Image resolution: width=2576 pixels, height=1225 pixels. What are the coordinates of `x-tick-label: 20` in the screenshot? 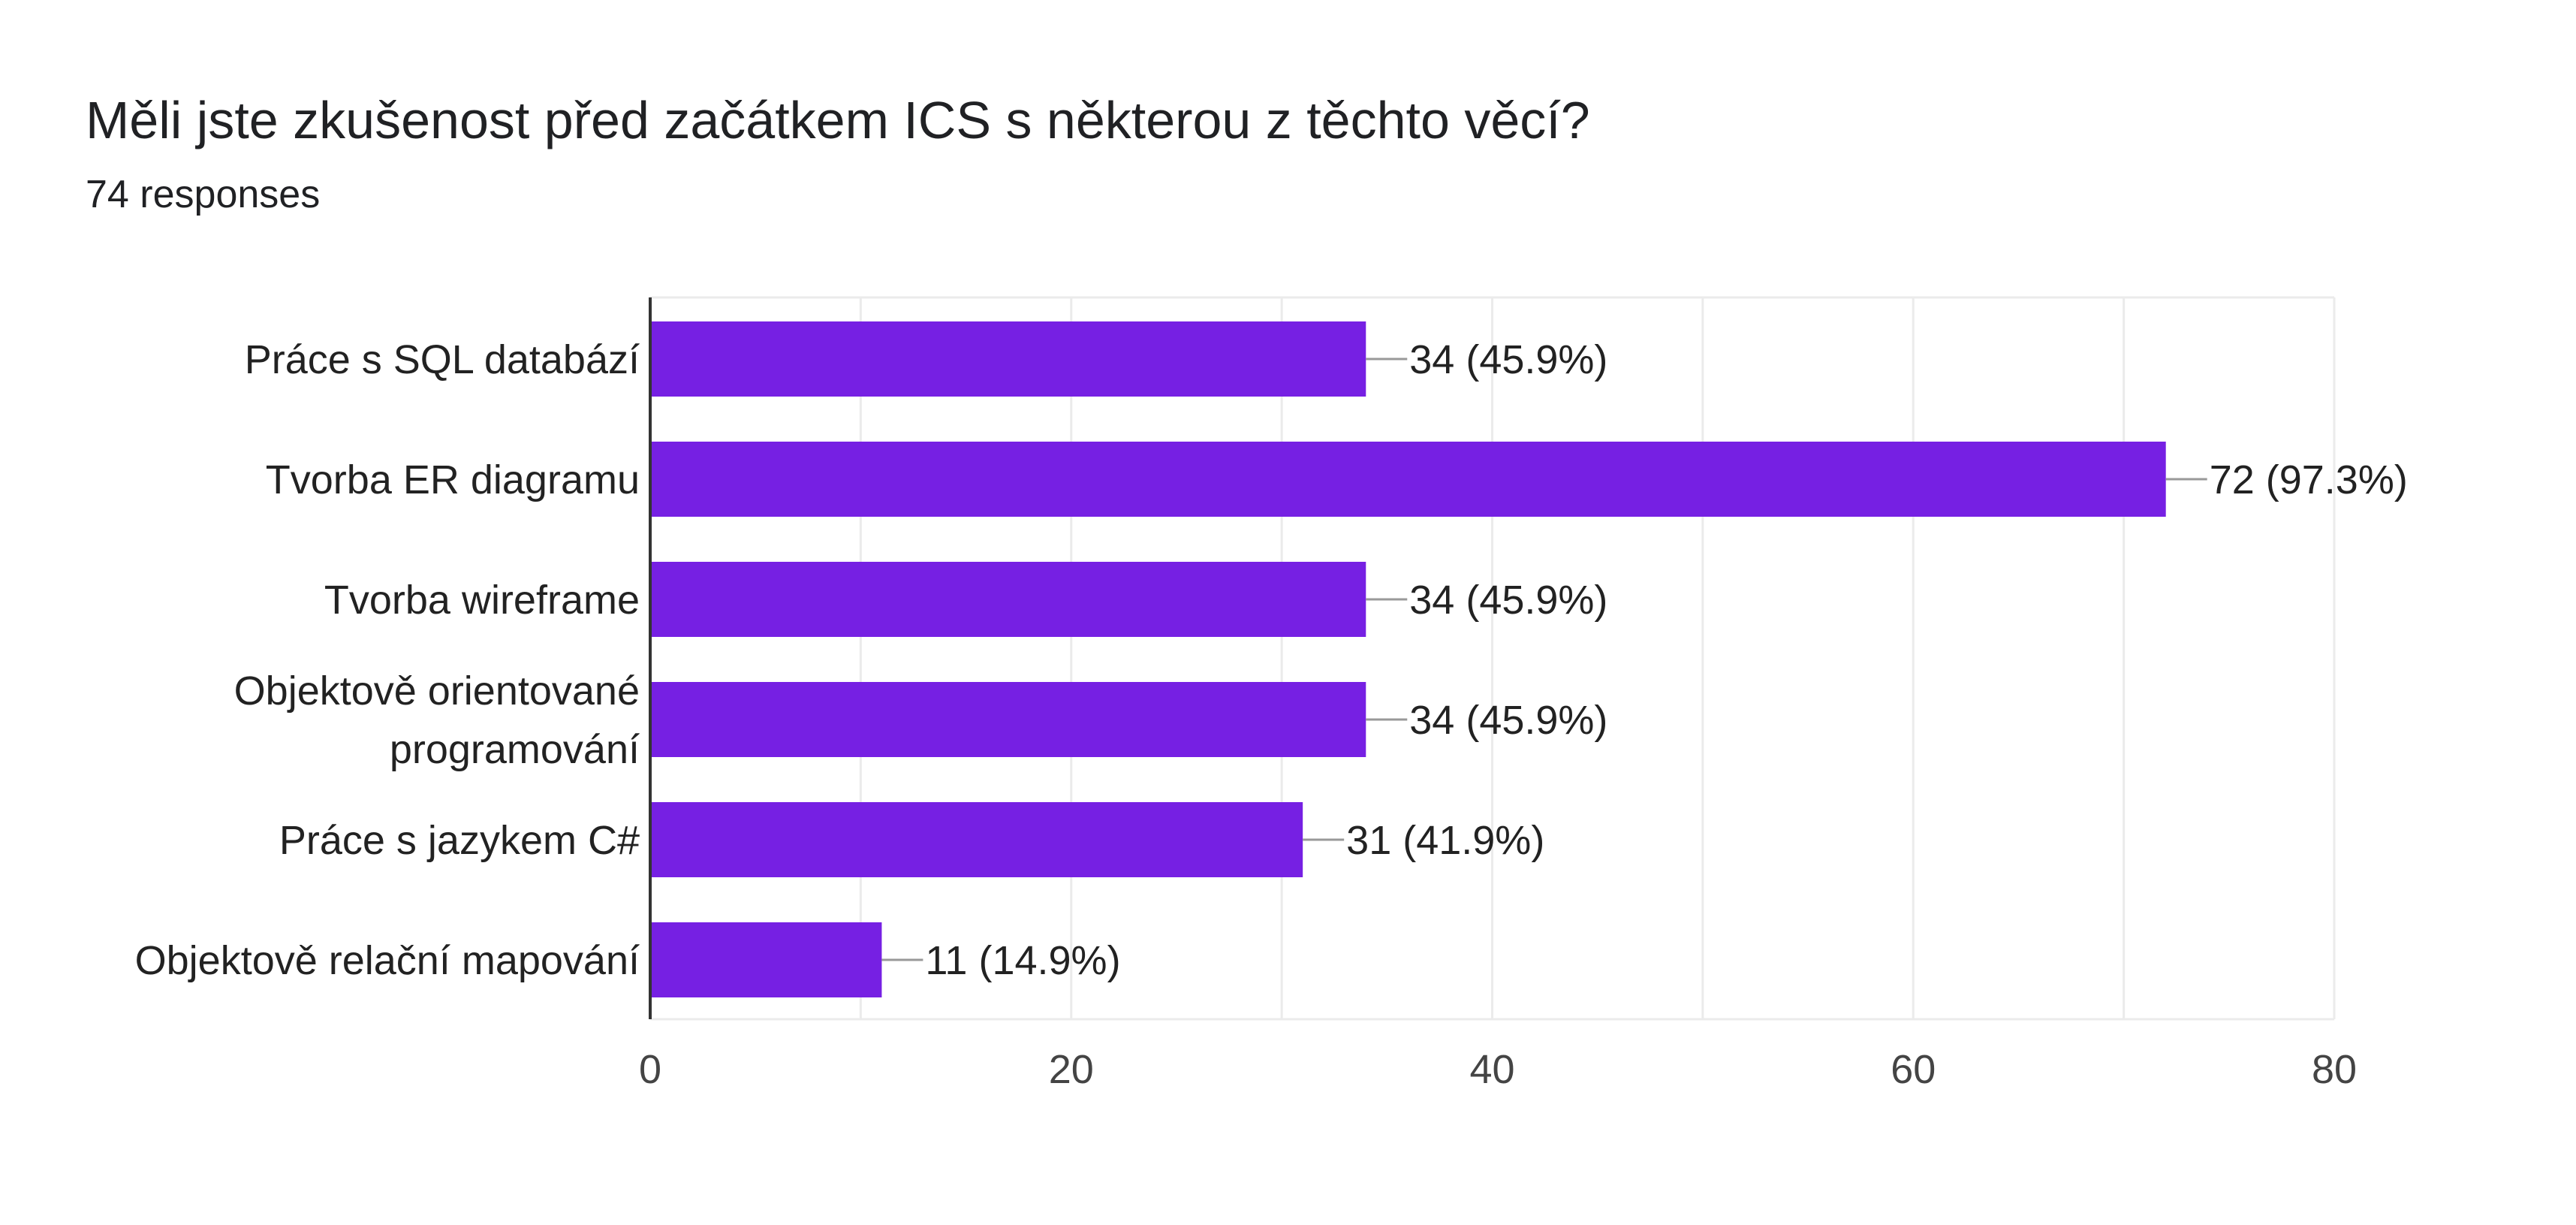 It's located at (1071, 1069).